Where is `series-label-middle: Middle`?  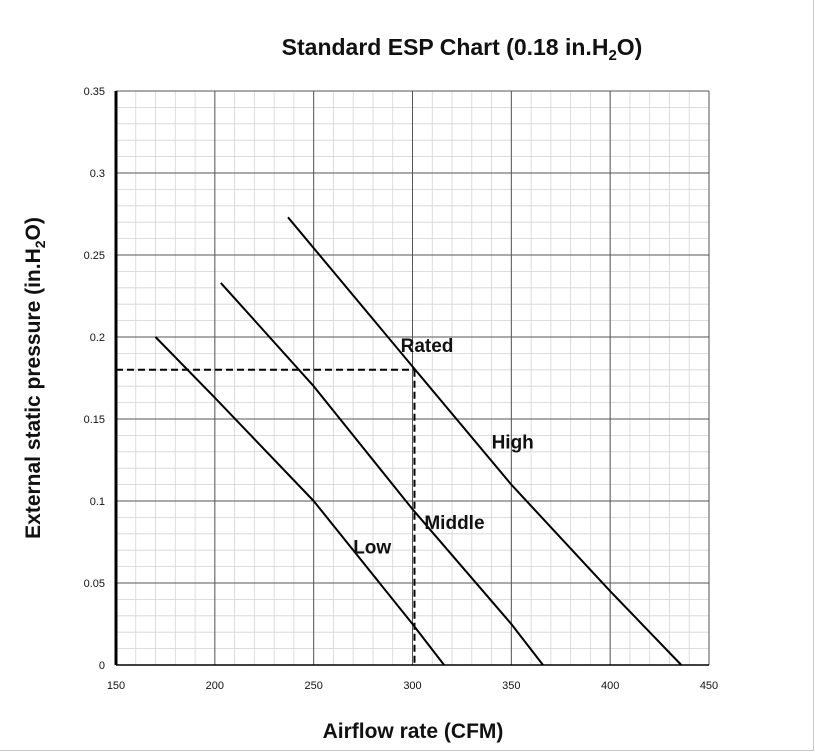 series-label-middle: Middle is located at coordinates (454, 523).